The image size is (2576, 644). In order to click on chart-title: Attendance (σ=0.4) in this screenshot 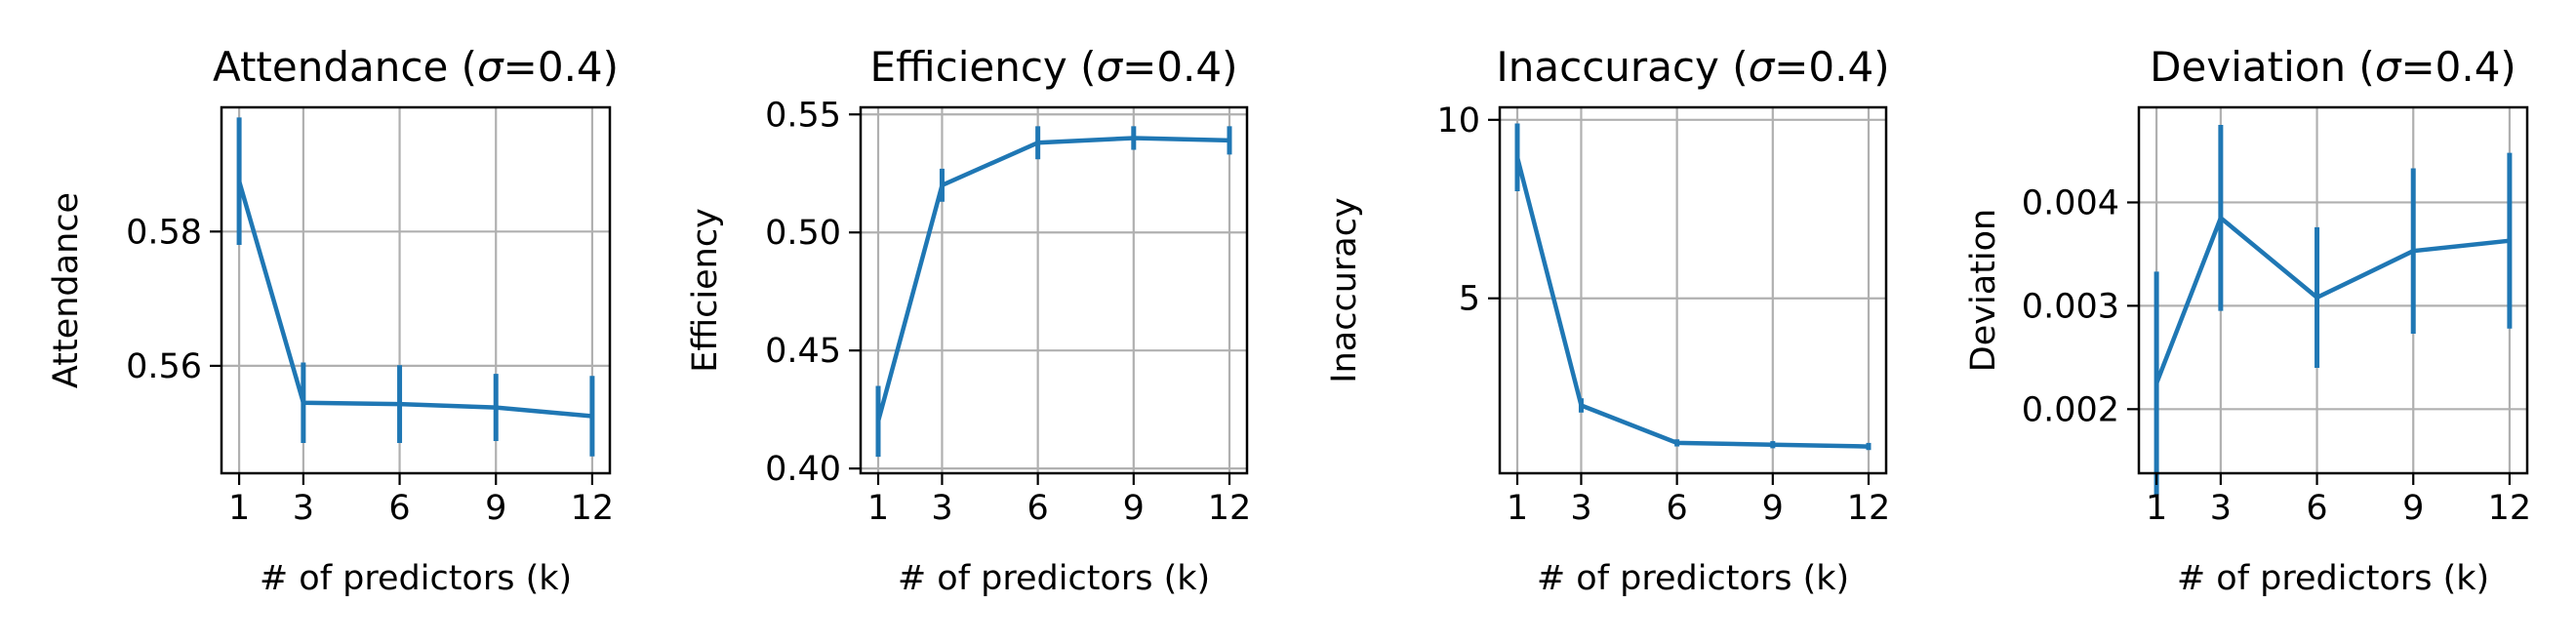, I will do `click(416, 67)`.